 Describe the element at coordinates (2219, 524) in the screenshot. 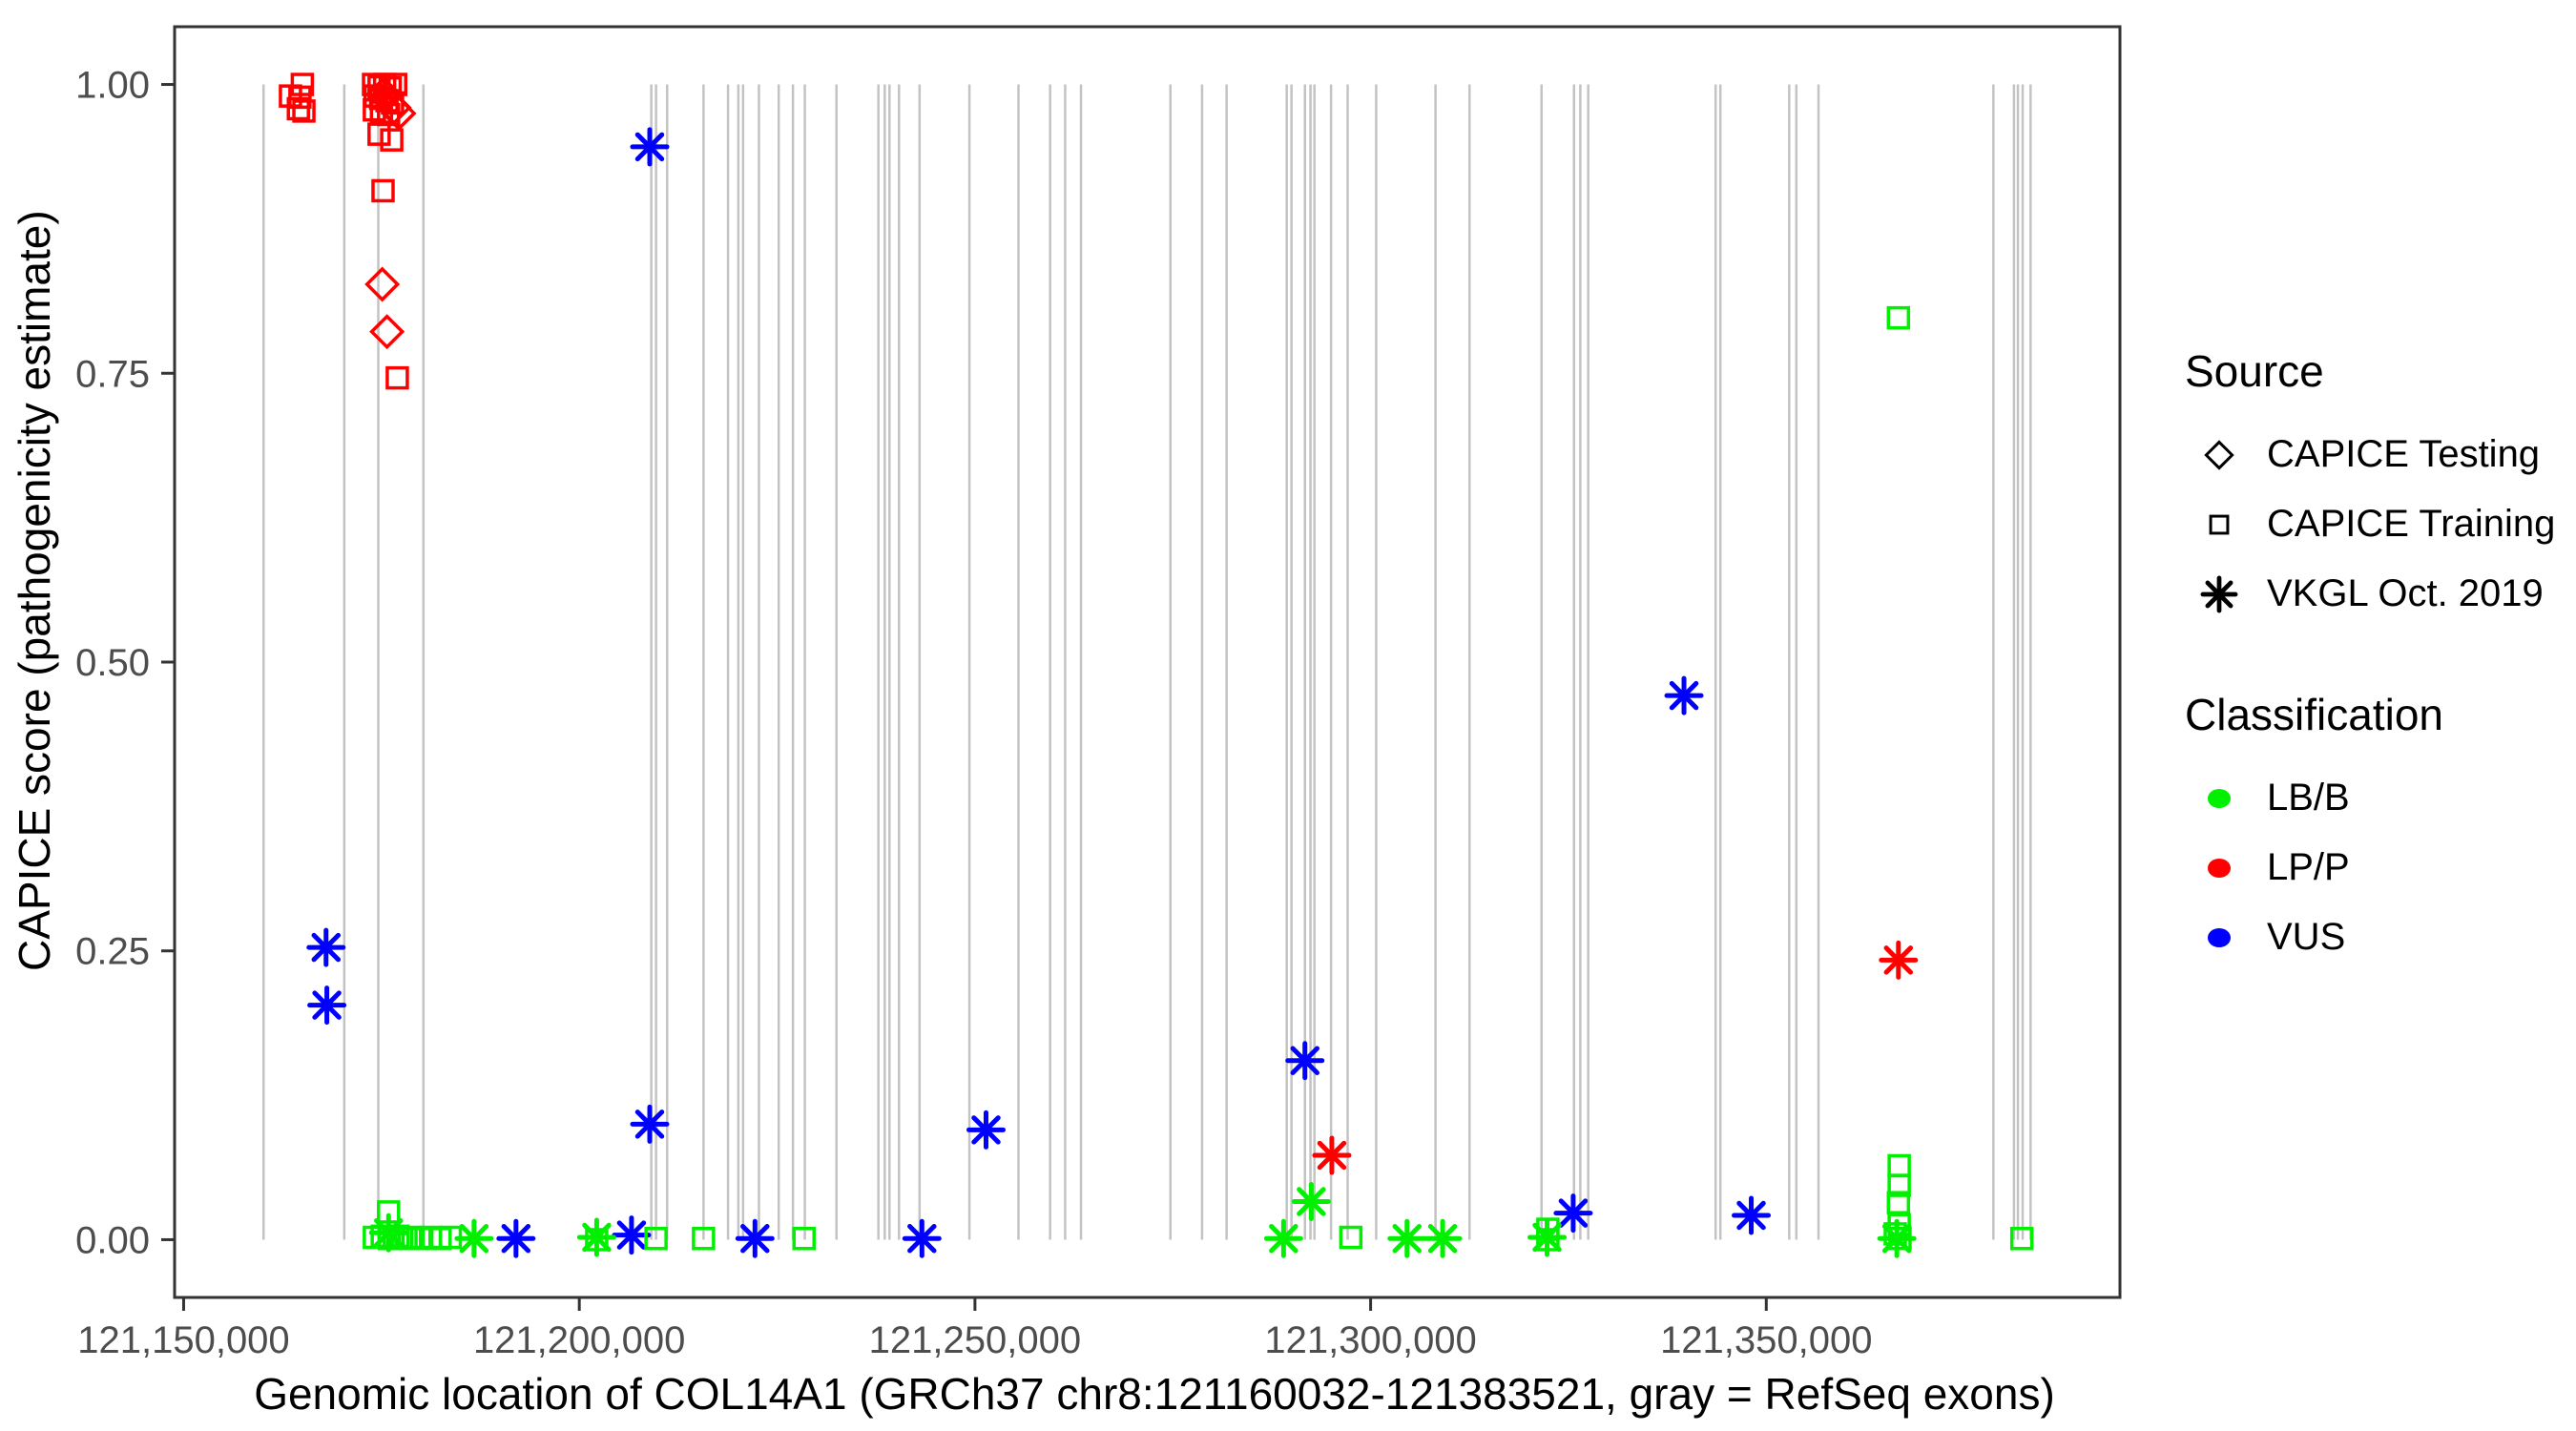

I see `square-icon` at that location.